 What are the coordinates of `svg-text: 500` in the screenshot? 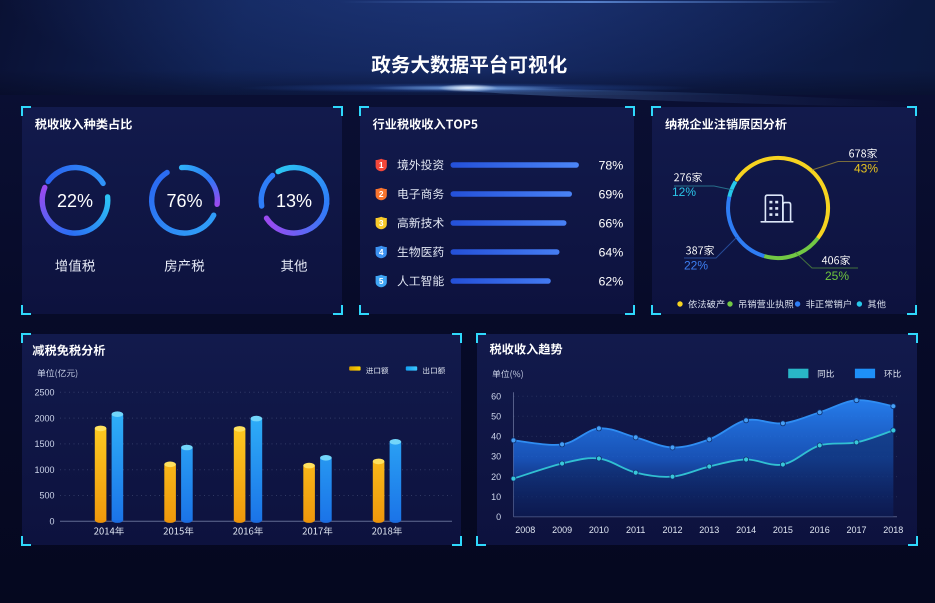 It's located at (46, 496).